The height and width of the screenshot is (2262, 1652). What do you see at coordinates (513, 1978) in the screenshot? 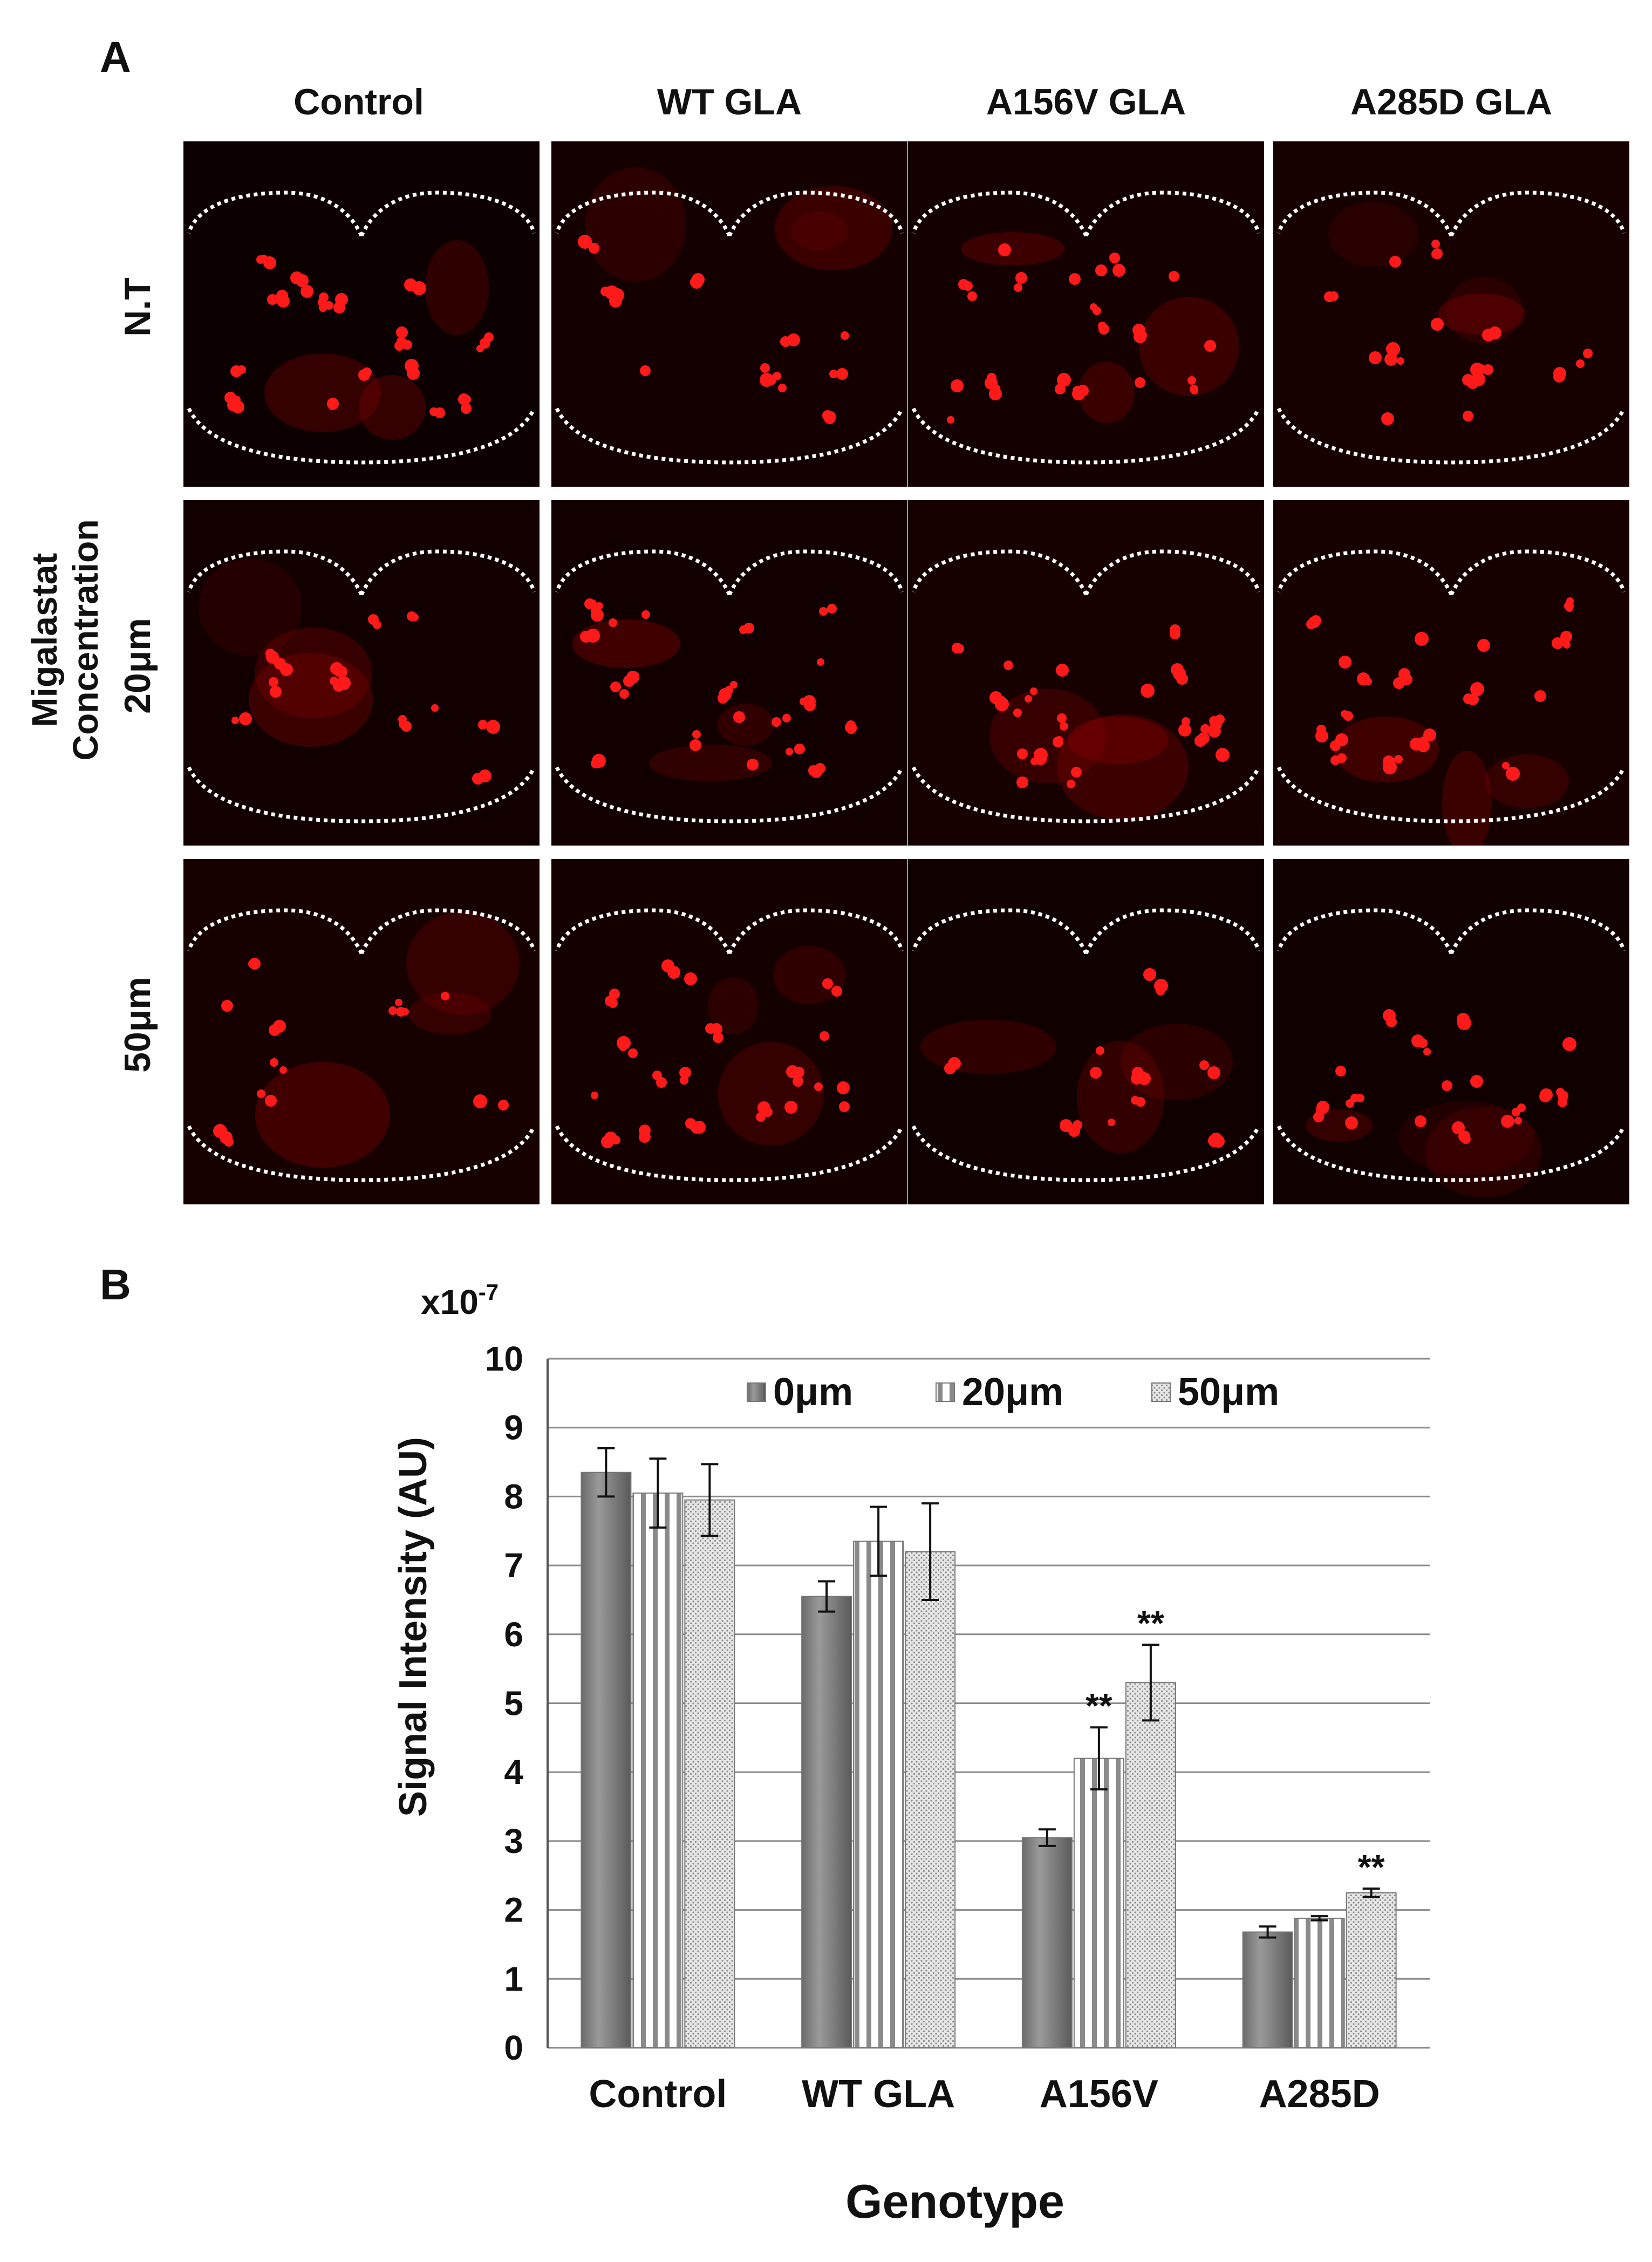
I see `y-tick-label: 1` at bounding box center [513, 1978].